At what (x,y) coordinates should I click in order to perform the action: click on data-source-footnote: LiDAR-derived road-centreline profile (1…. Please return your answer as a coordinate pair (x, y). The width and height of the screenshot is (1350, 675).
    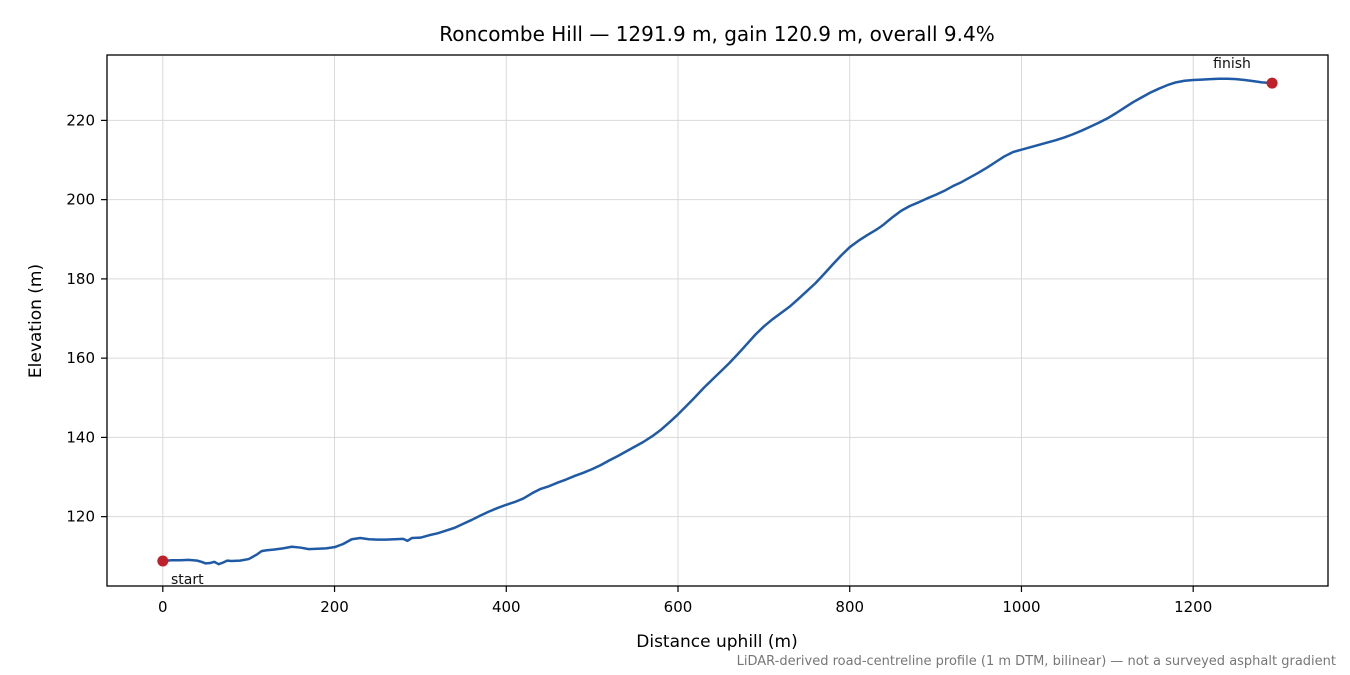
    Looking at the image, I should click on (1036, 661).